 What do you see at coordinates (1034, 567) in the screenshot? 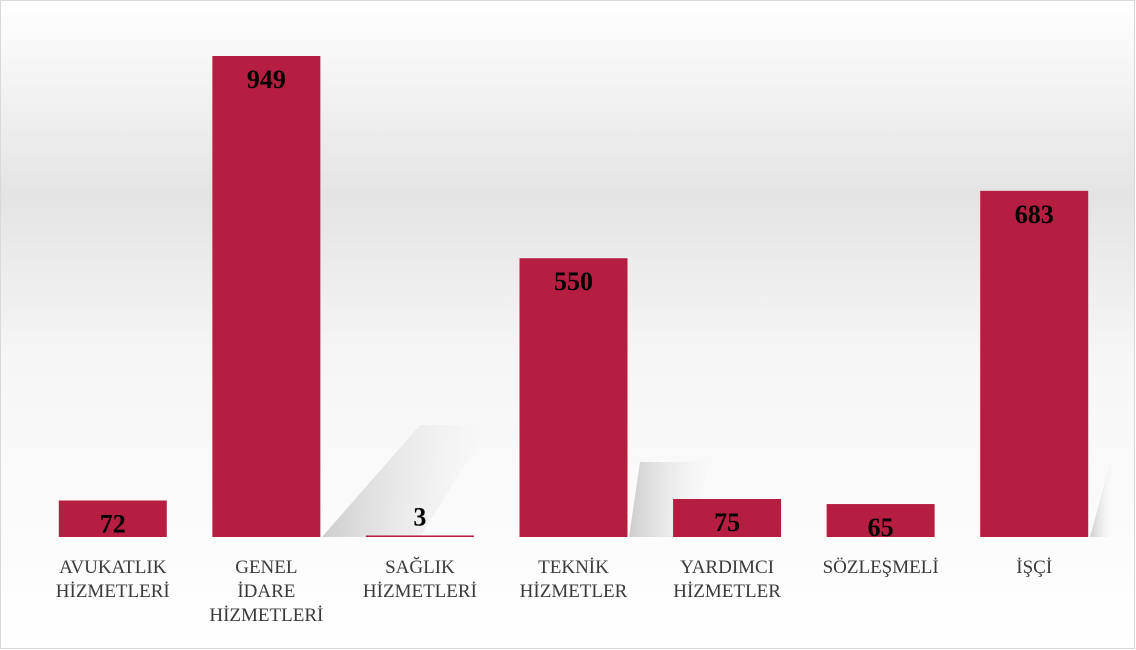
I see `x-tick-label: İŞÇİ` at bounding box center [1034, 567].